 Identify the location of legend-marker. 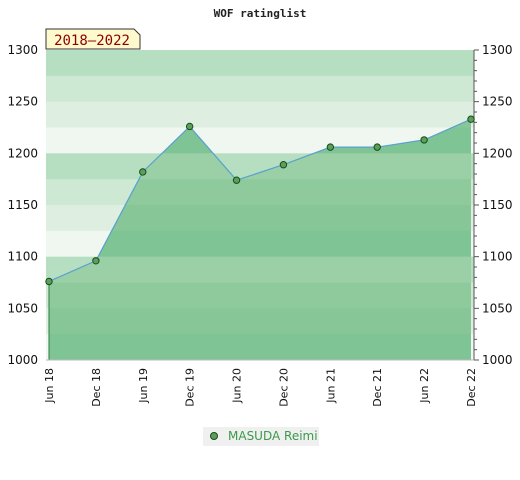
(214, 436).